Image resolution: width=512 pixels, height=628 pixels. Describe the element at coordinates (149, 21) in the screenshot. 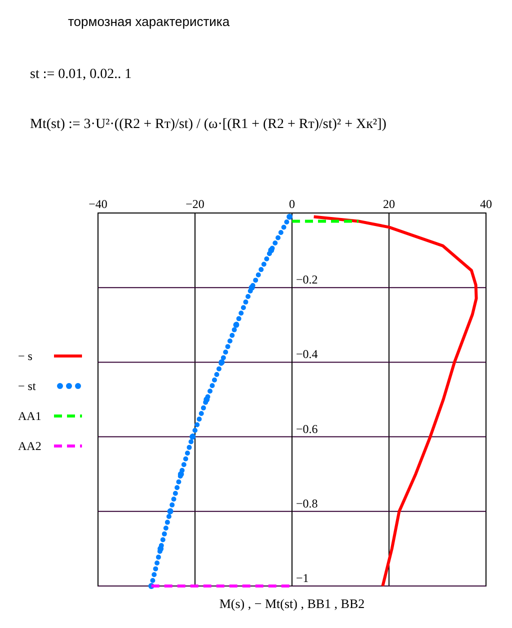

I see `chart-title: тормозная характеристика` at that location.